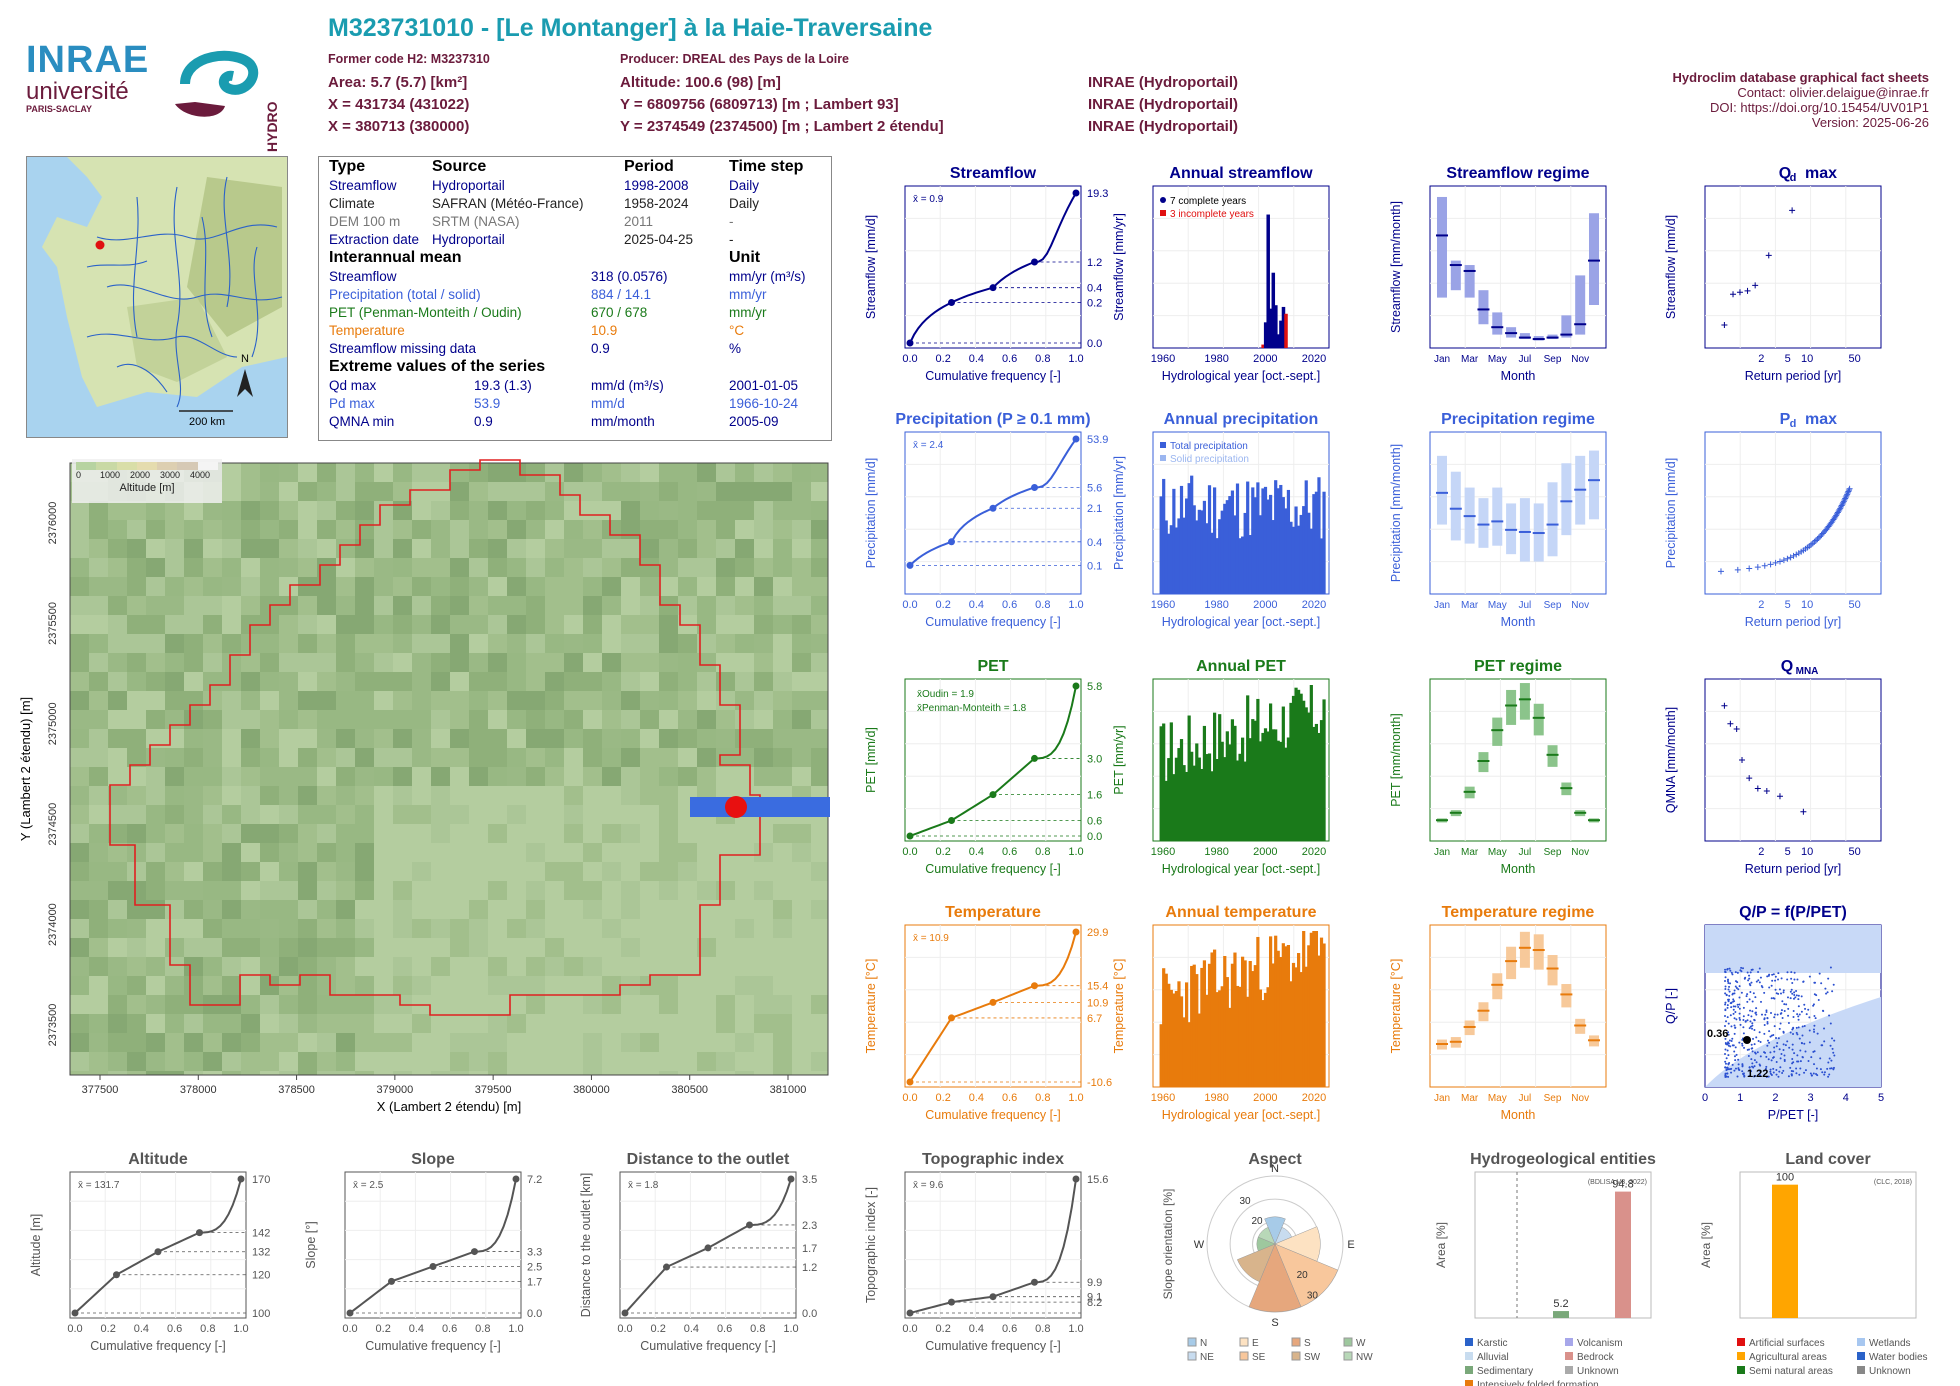 The image size is (1960, 1386). Describe the element at coordinates (311, 1244) in the screenshot. I see `slope_cdf-ylabel: Slope [°]` at that location.